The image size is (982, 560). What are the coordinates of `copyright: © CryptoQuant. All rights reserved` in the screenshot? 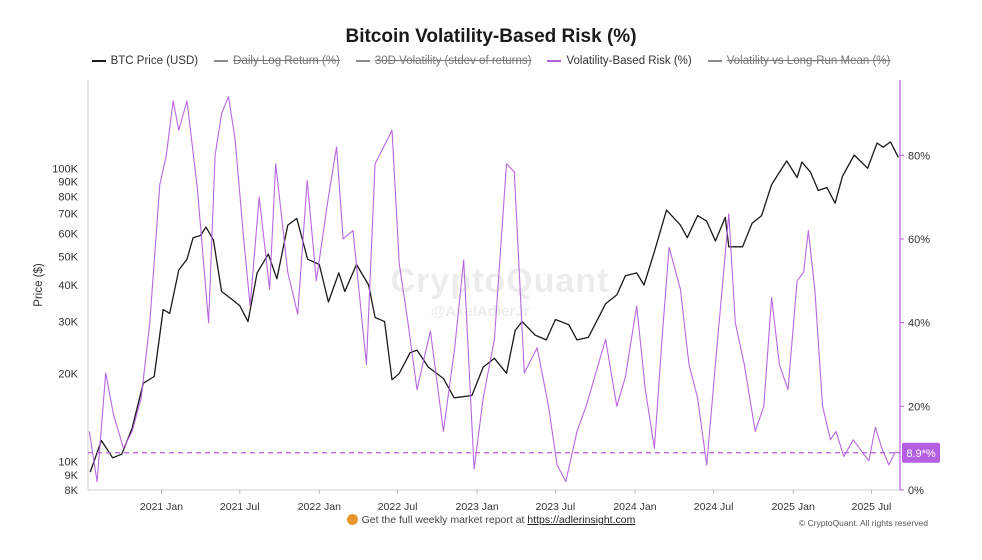 It's located at (863, 523).